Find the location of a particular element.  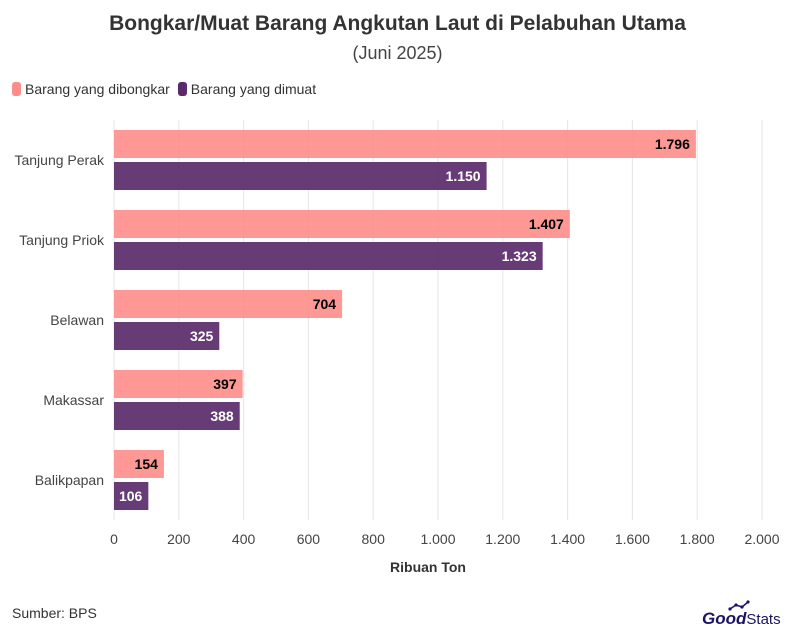

x-tick-label: 400 is located at coordinates (244, 539).